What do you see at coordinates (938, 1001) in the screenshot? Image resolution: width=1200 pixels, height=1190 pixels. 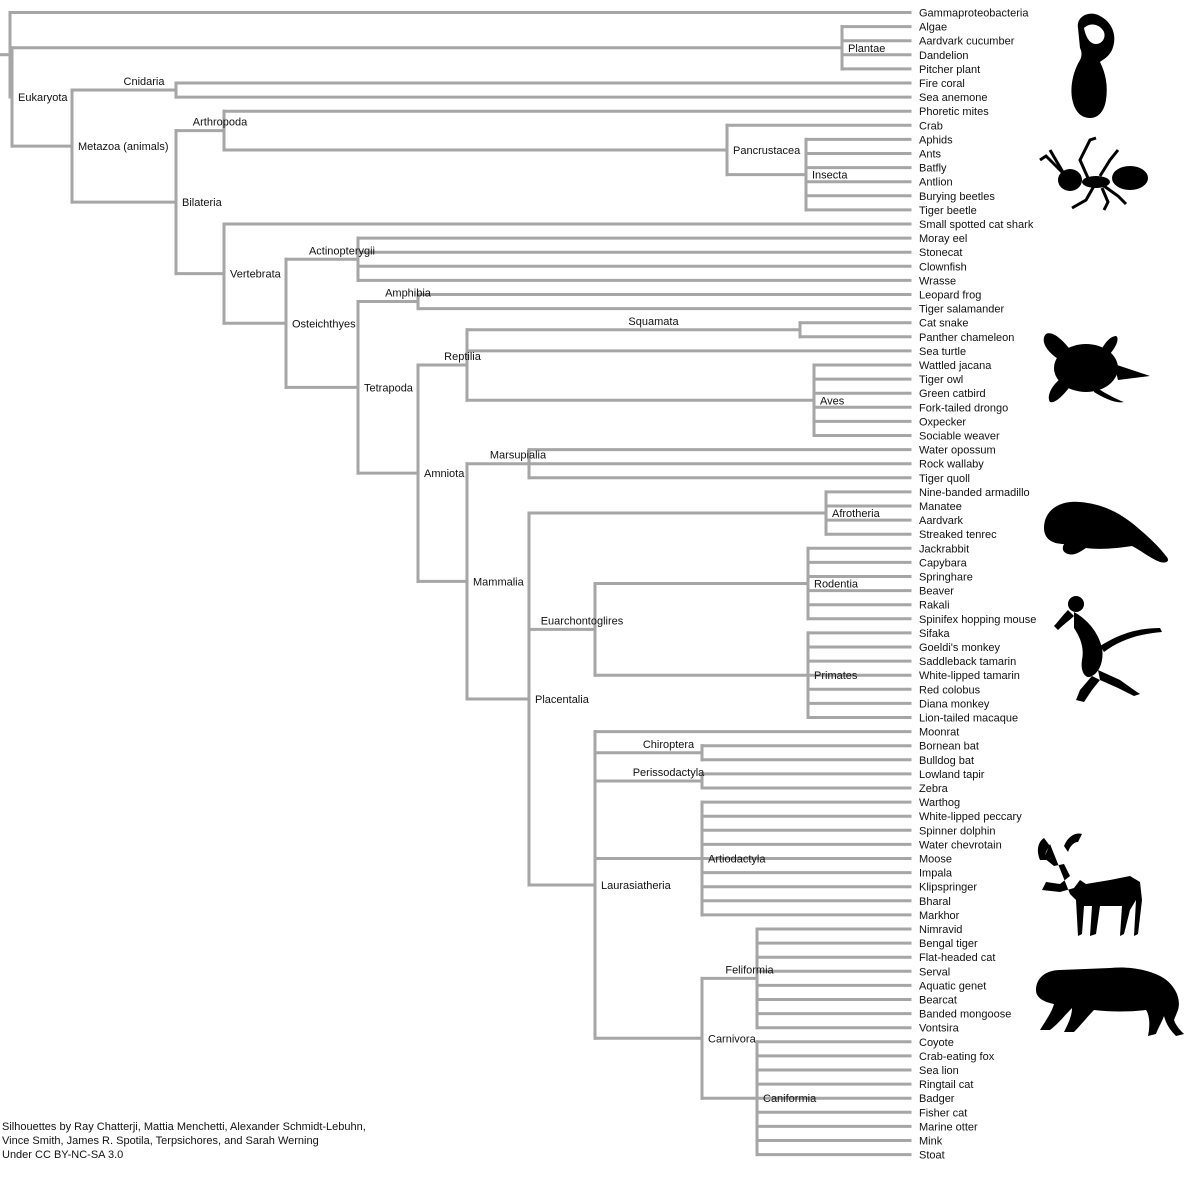 I see `leaf-label: Bearcat` at bounding box center [938, 1001].